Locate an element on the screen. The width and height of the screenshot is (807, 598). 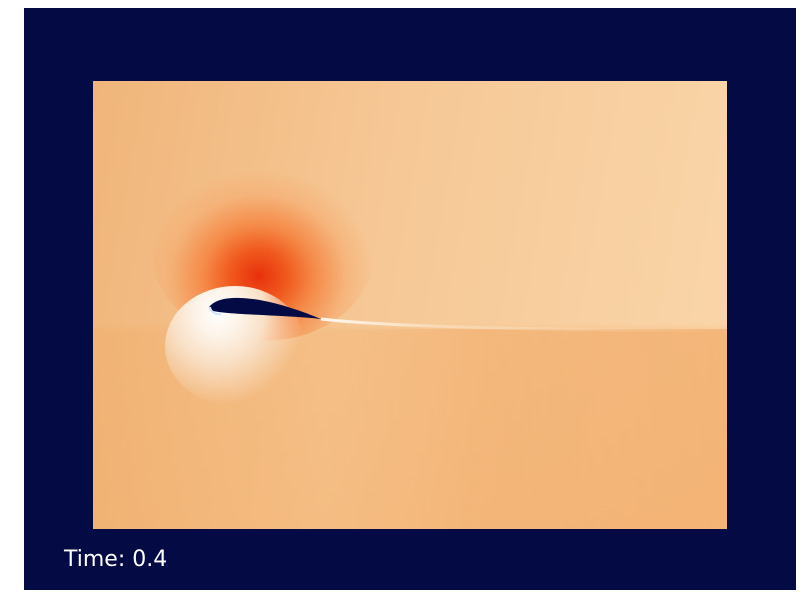
time-label: Time: 0.4 is located at coordinates (116, 559).